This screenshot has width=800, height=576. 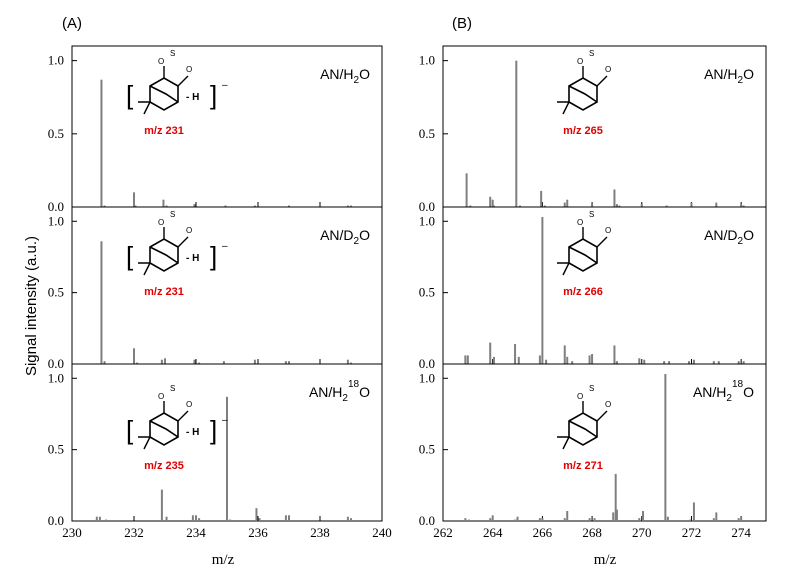 I want to click on structure-suffix-0: - H, so click(x=192, y=97).